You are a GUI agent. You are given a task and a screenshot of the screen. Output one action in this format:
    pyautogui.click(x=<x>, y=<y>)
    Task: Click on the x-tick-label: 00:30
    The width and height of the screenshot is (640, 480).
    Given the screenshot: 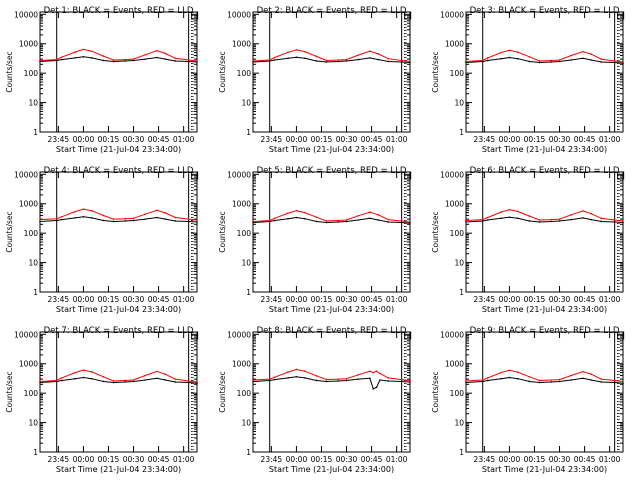 What is the action you would take?
    pyautogui.click(x=560, y=139)
    